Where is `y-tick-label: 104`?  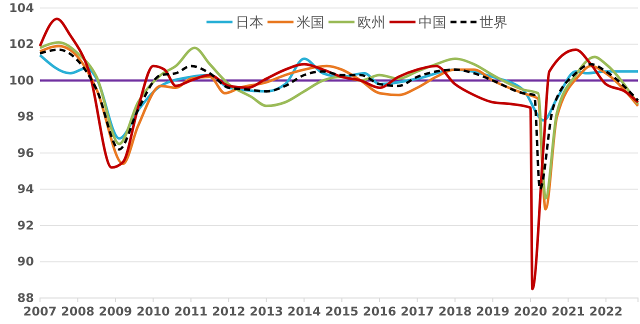
y-tick-label: 104 is located at coordinates (21, 7).